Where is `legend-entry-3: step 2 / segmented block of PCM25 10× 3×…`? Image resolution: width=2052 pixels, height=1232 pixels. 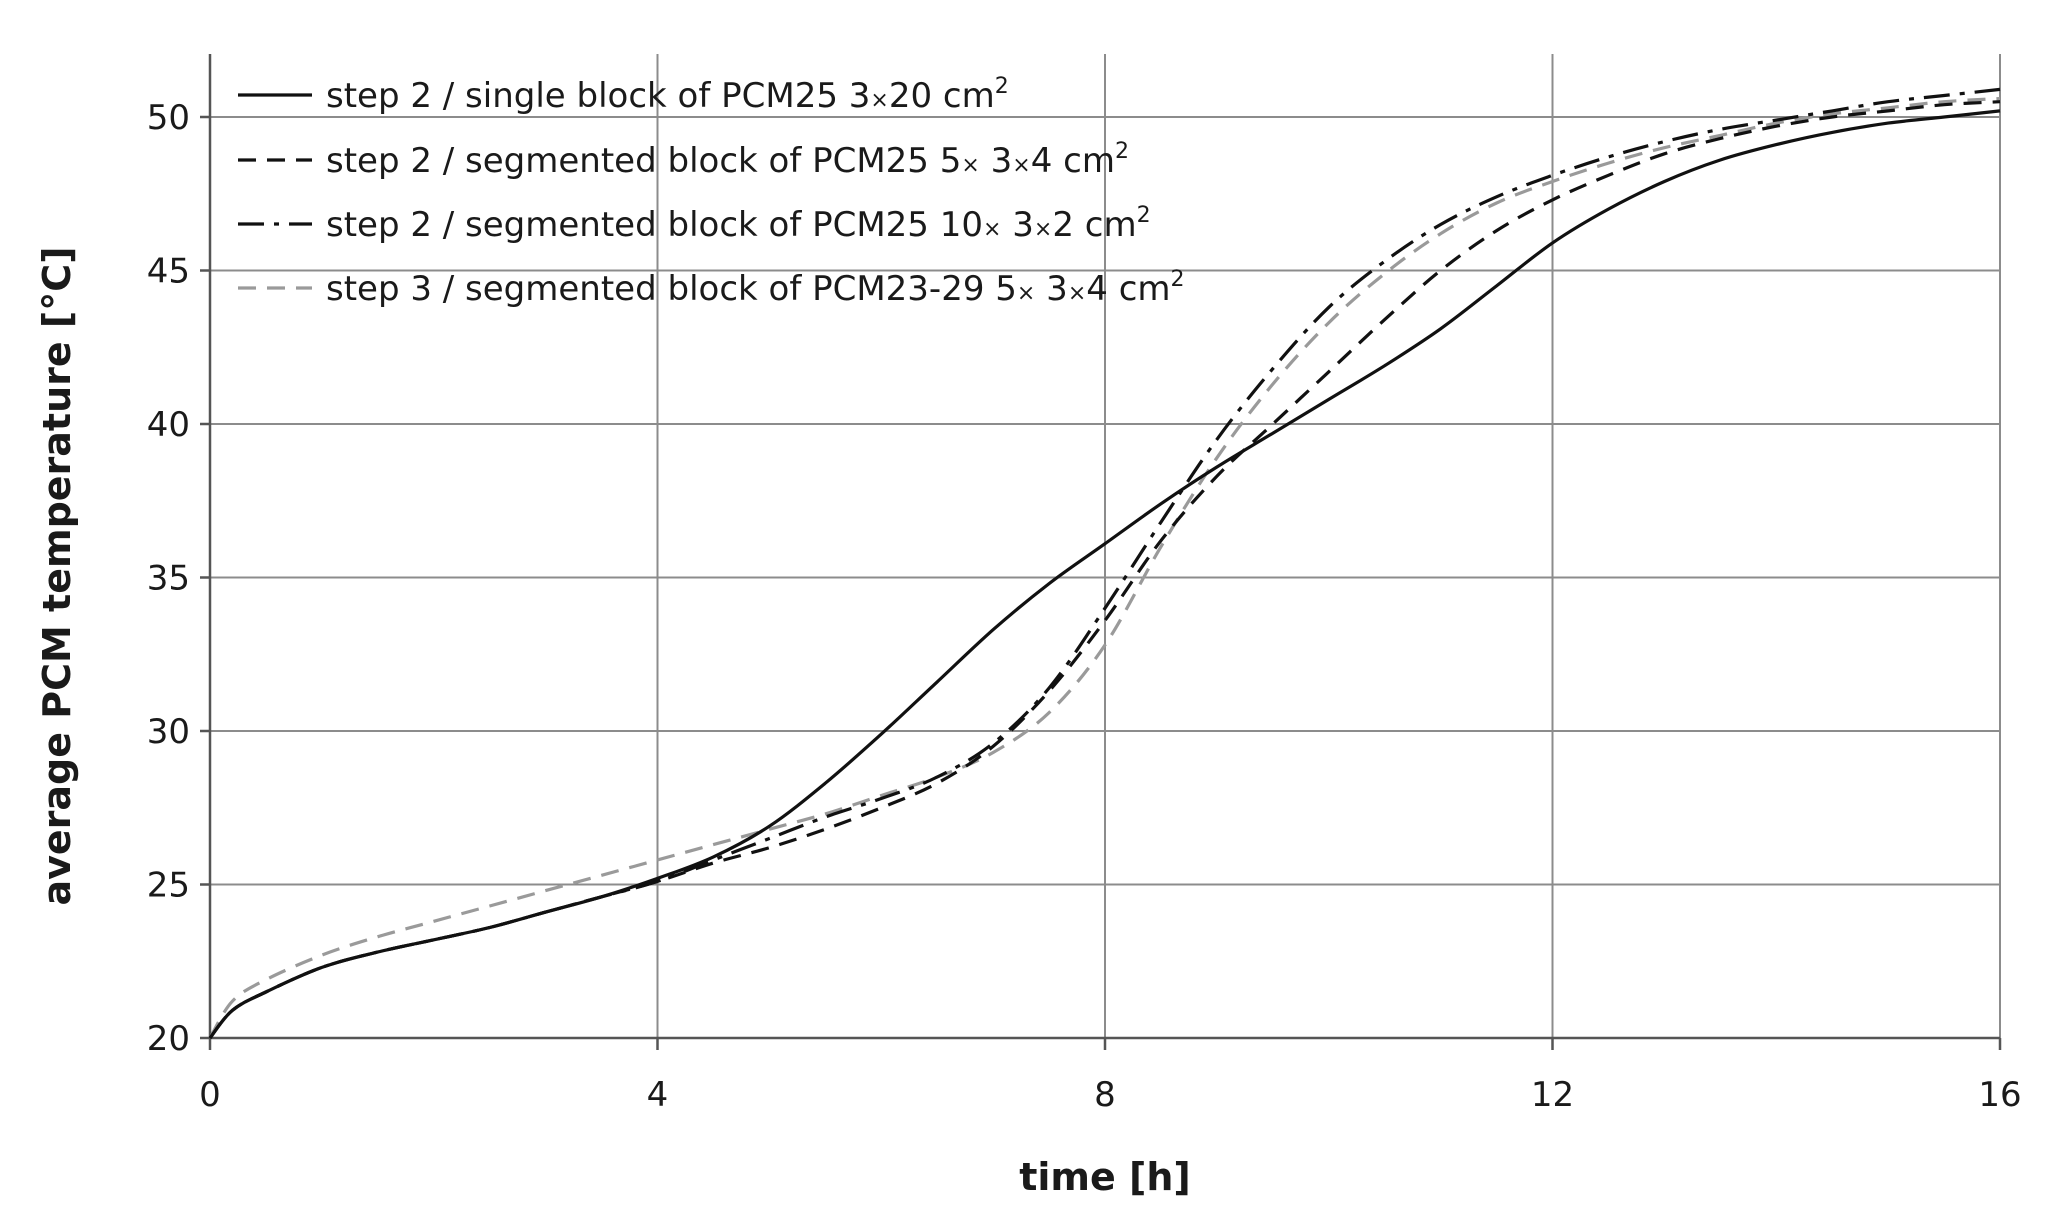 legend-entry-3: step 2 / segmented block of PCM25 10× 3×… is located at coordinates (738, 224).